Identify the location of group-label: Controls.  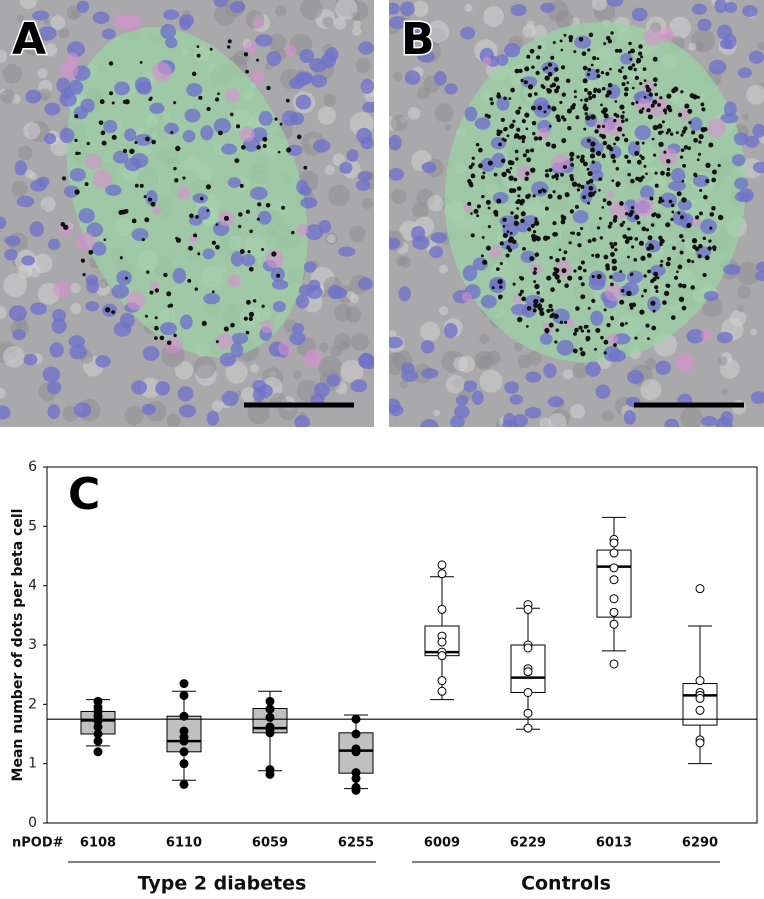
(566, 884).